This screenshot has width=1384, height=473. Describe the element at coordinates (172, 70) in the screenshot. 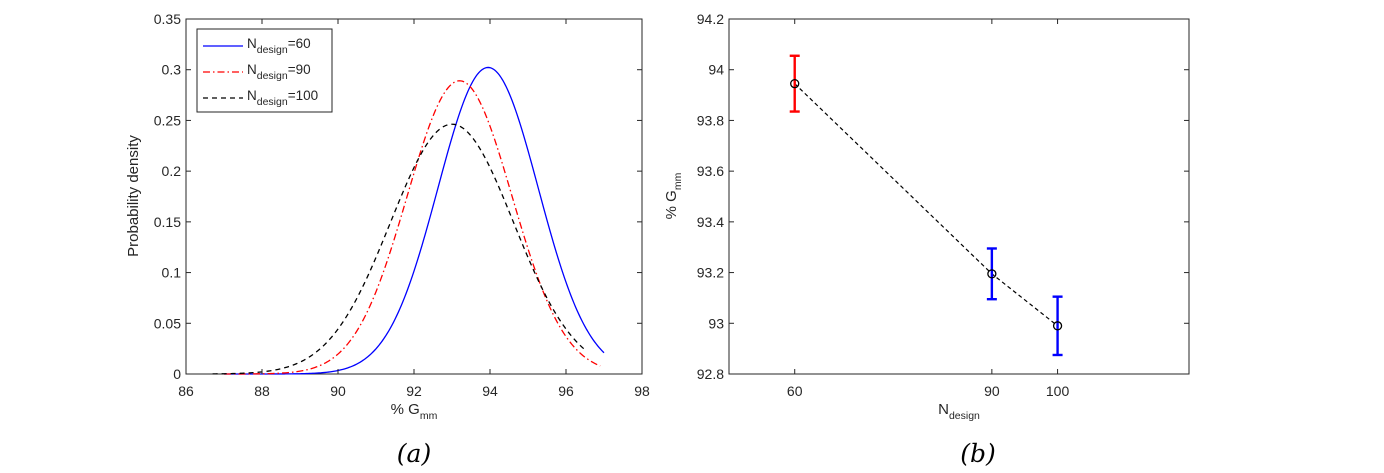

I see `panel-a-y-tick-label: 0.3` at that location.